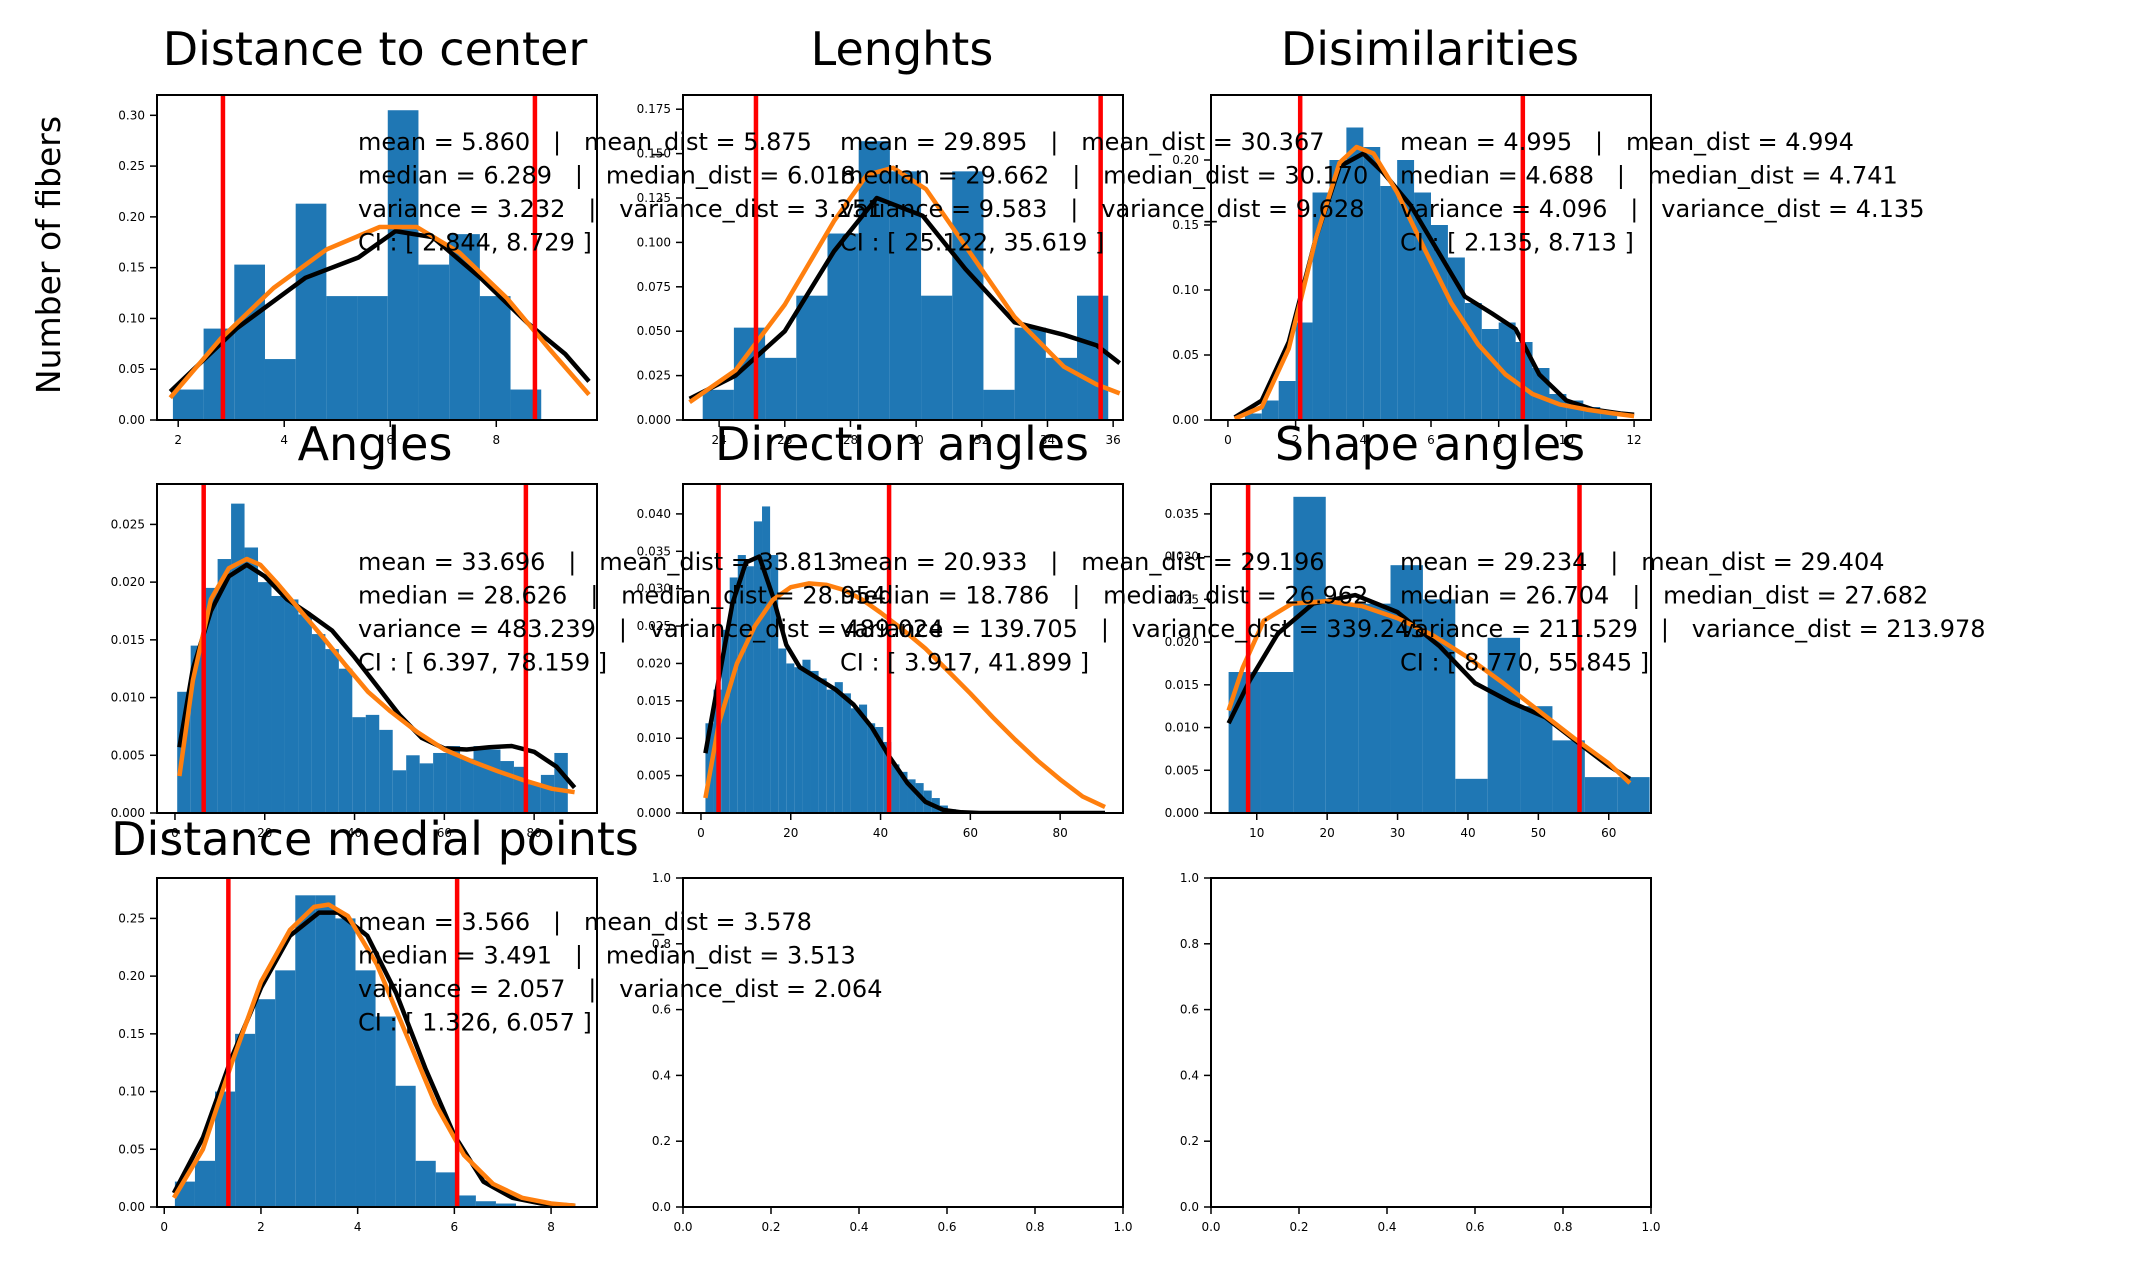 The image size is (2134, 1278). Describe the element at coordinates (475, 243) in the screenshot. I see `stats-line: CI : [ 2.844, 8.729 ]` at that location.